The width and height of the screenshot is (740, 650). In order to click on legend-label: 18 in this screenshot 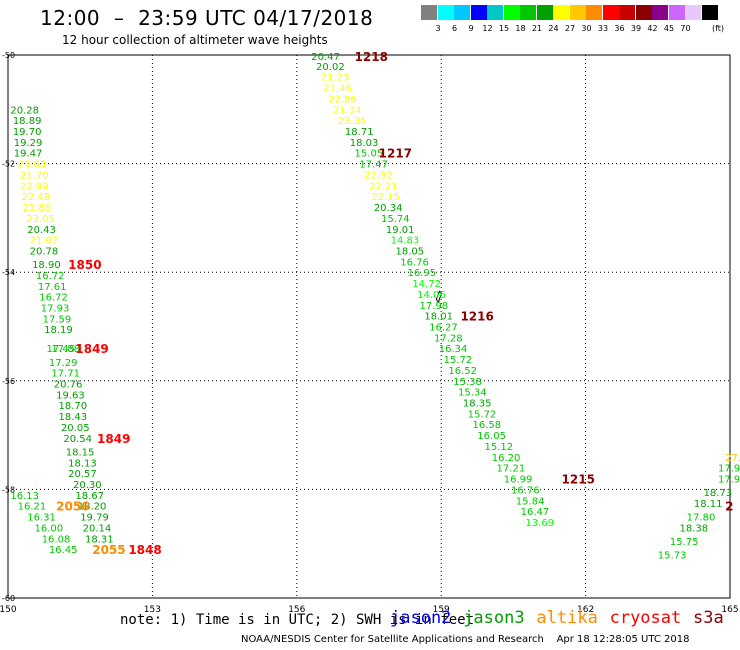, I will do `click(520, 28)`.